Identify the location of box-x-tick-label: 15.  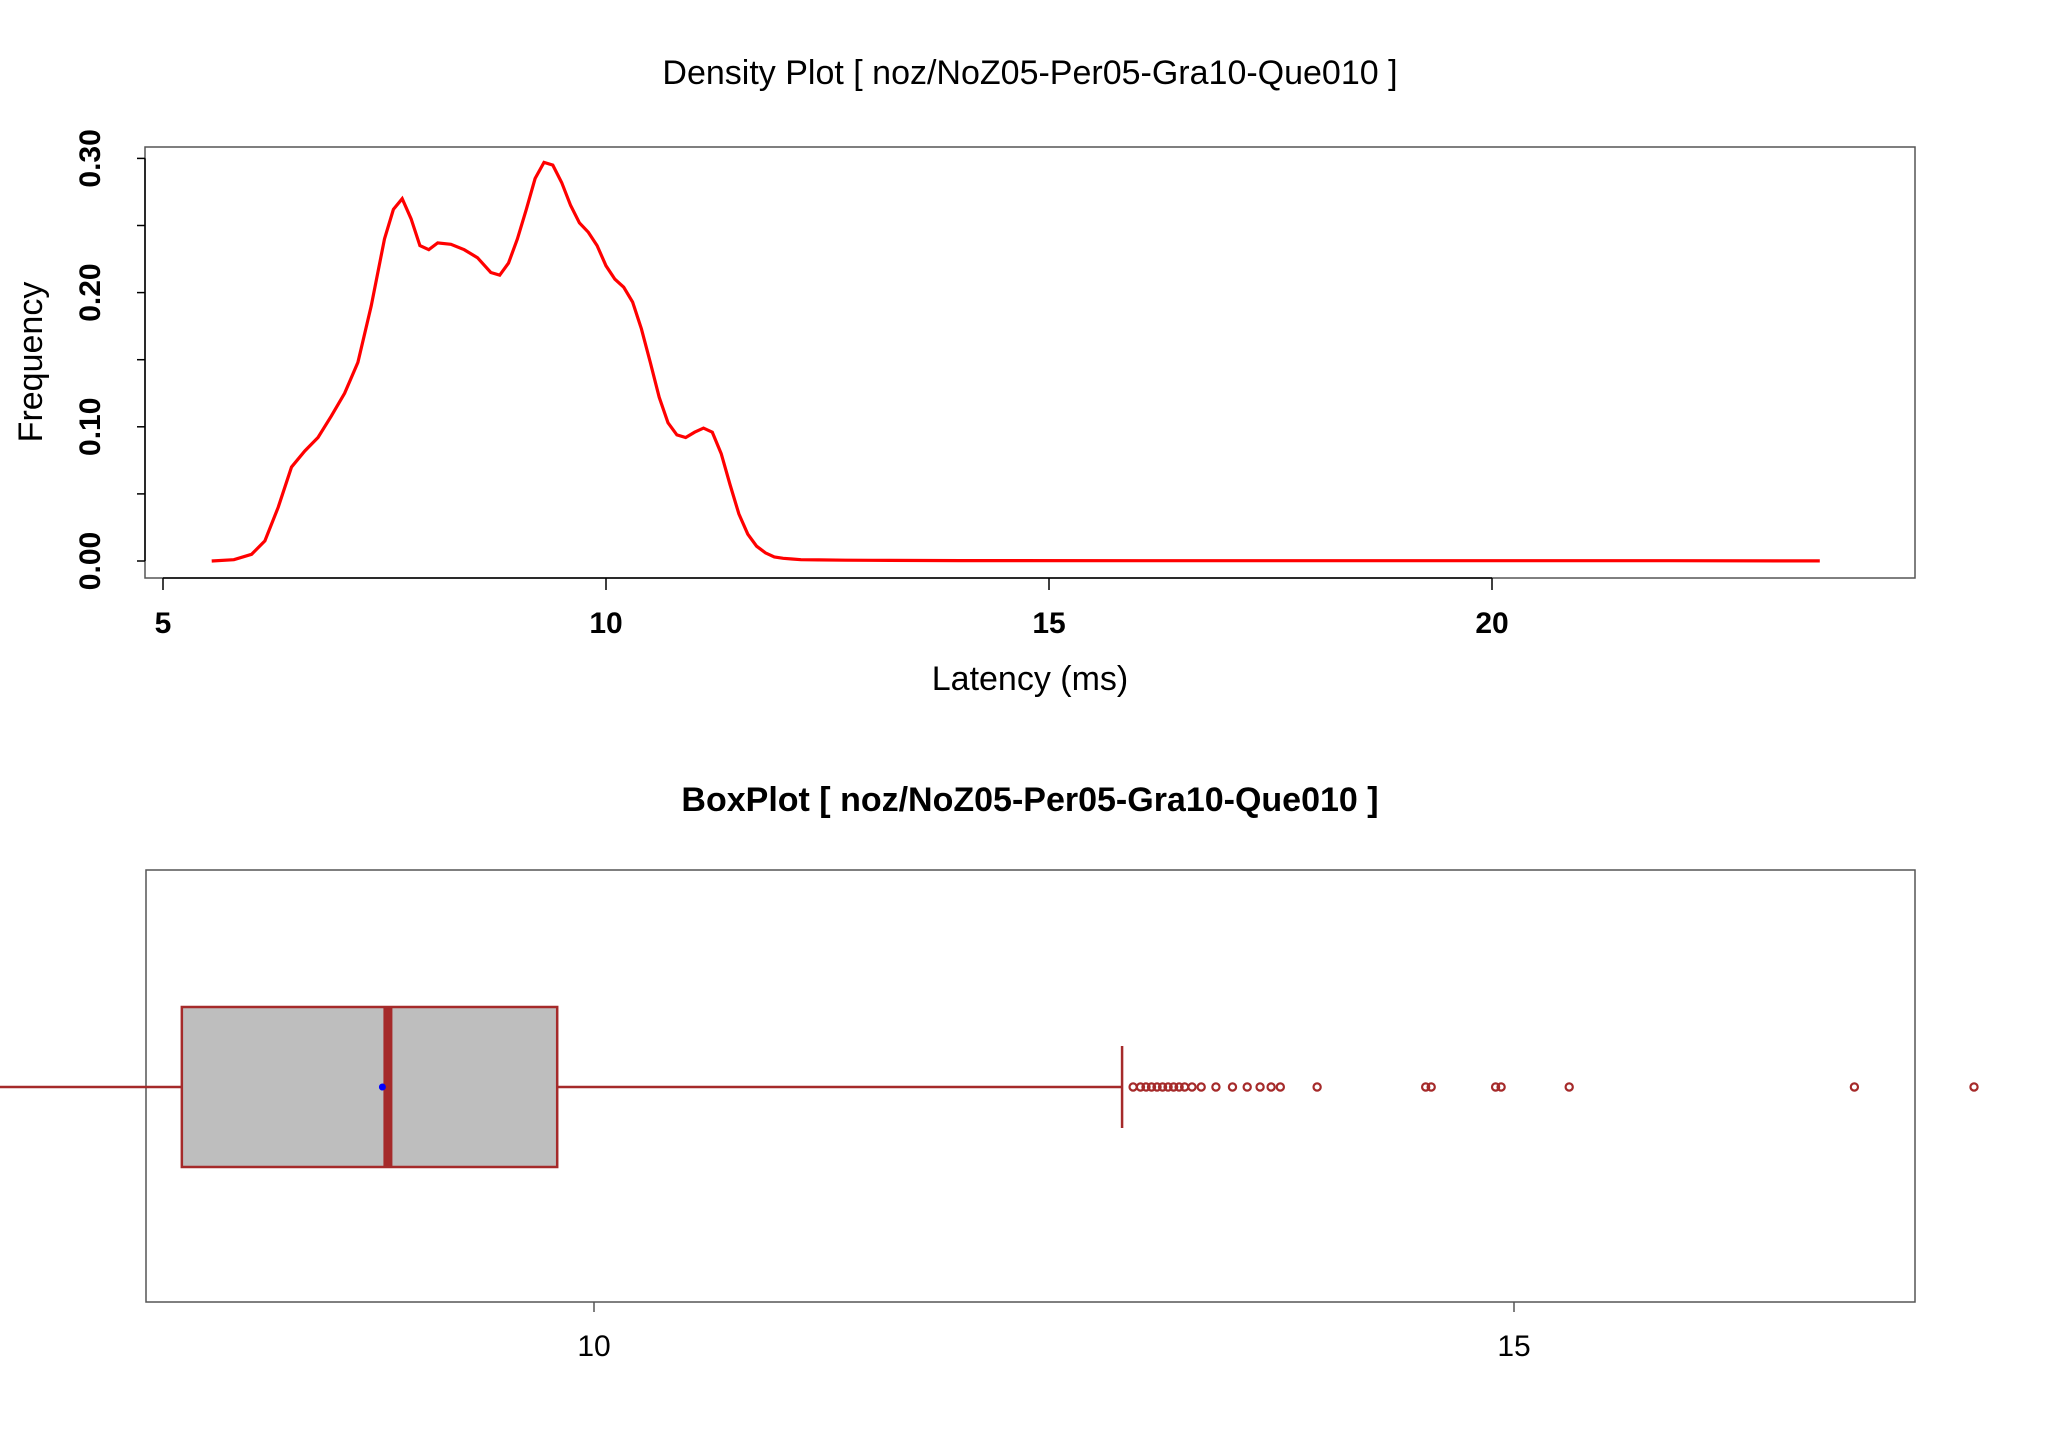
(1513, 1346).